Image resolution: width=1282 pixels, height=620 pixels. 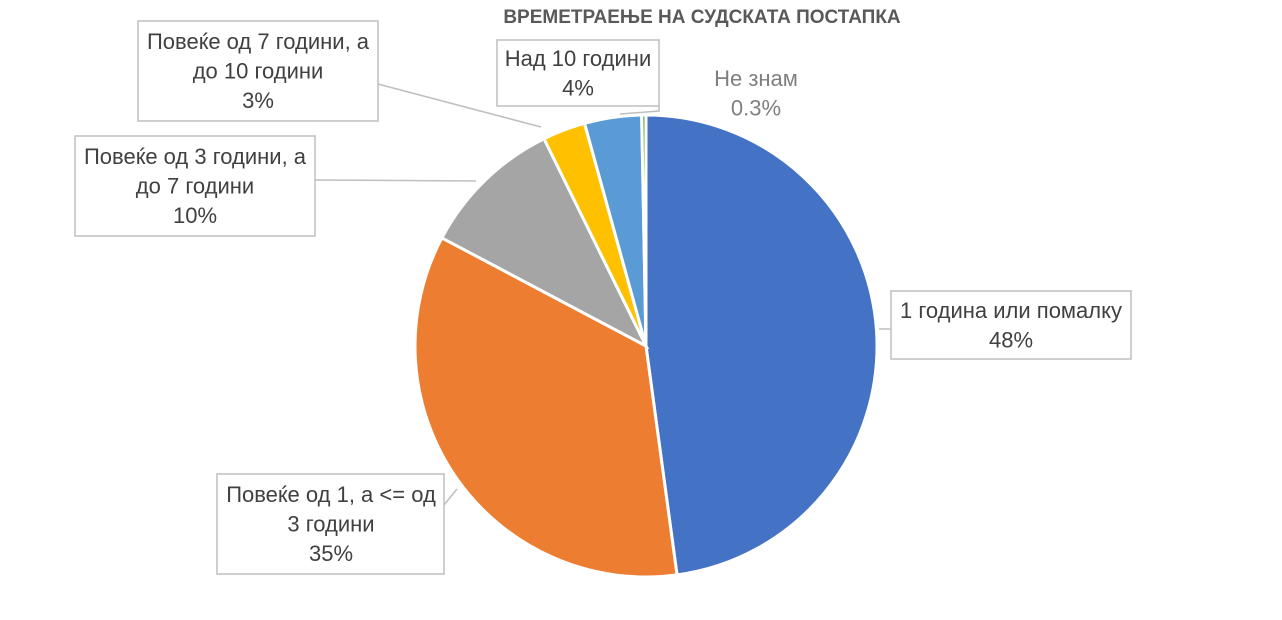 I want to click on data-label-category: до 7 години, so click(x=195, y=186).